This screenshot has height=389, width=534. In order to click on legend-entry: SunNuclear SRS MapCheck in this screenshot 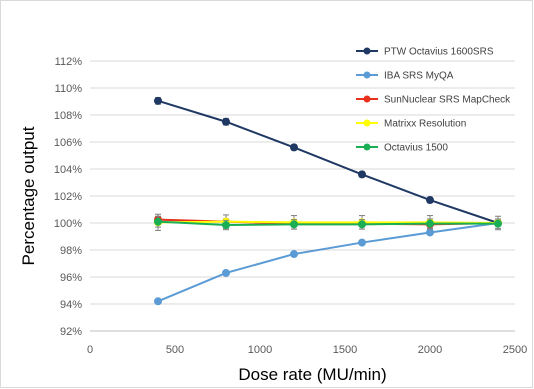, I will do `click(433, 100)`.